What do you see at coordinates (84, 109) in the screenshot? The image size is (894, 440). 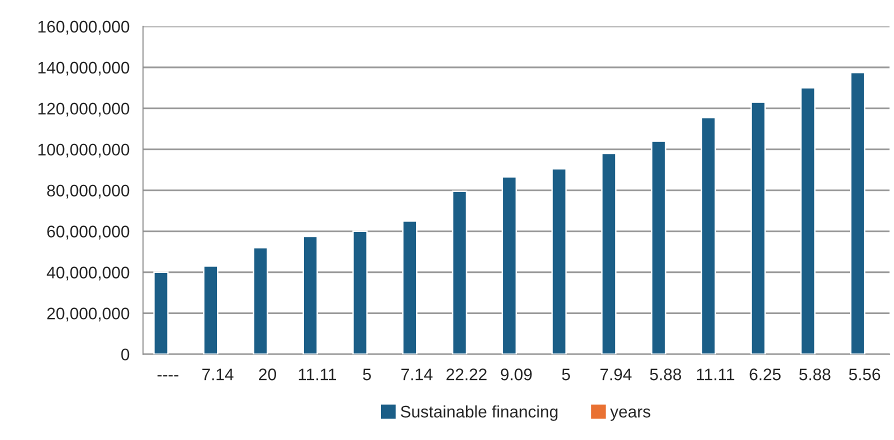 I see `y-tick-label: 120,000,000` at bounding box center [84, 109].